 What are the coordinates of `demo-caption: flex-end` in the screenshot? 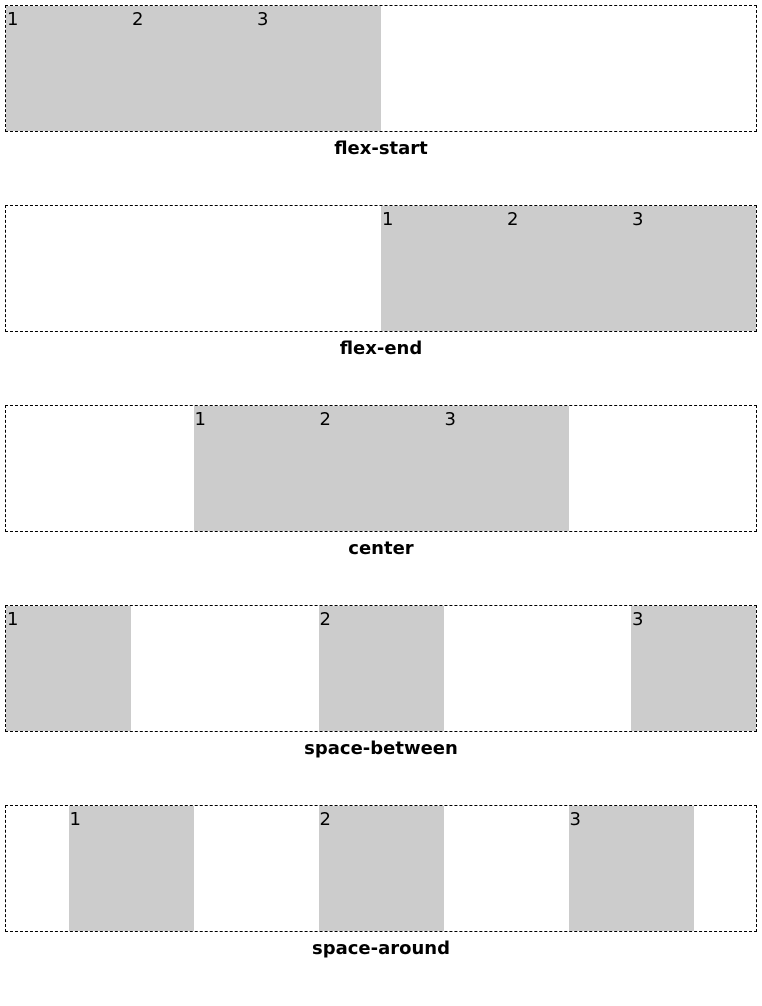 It's located at (381, 348).